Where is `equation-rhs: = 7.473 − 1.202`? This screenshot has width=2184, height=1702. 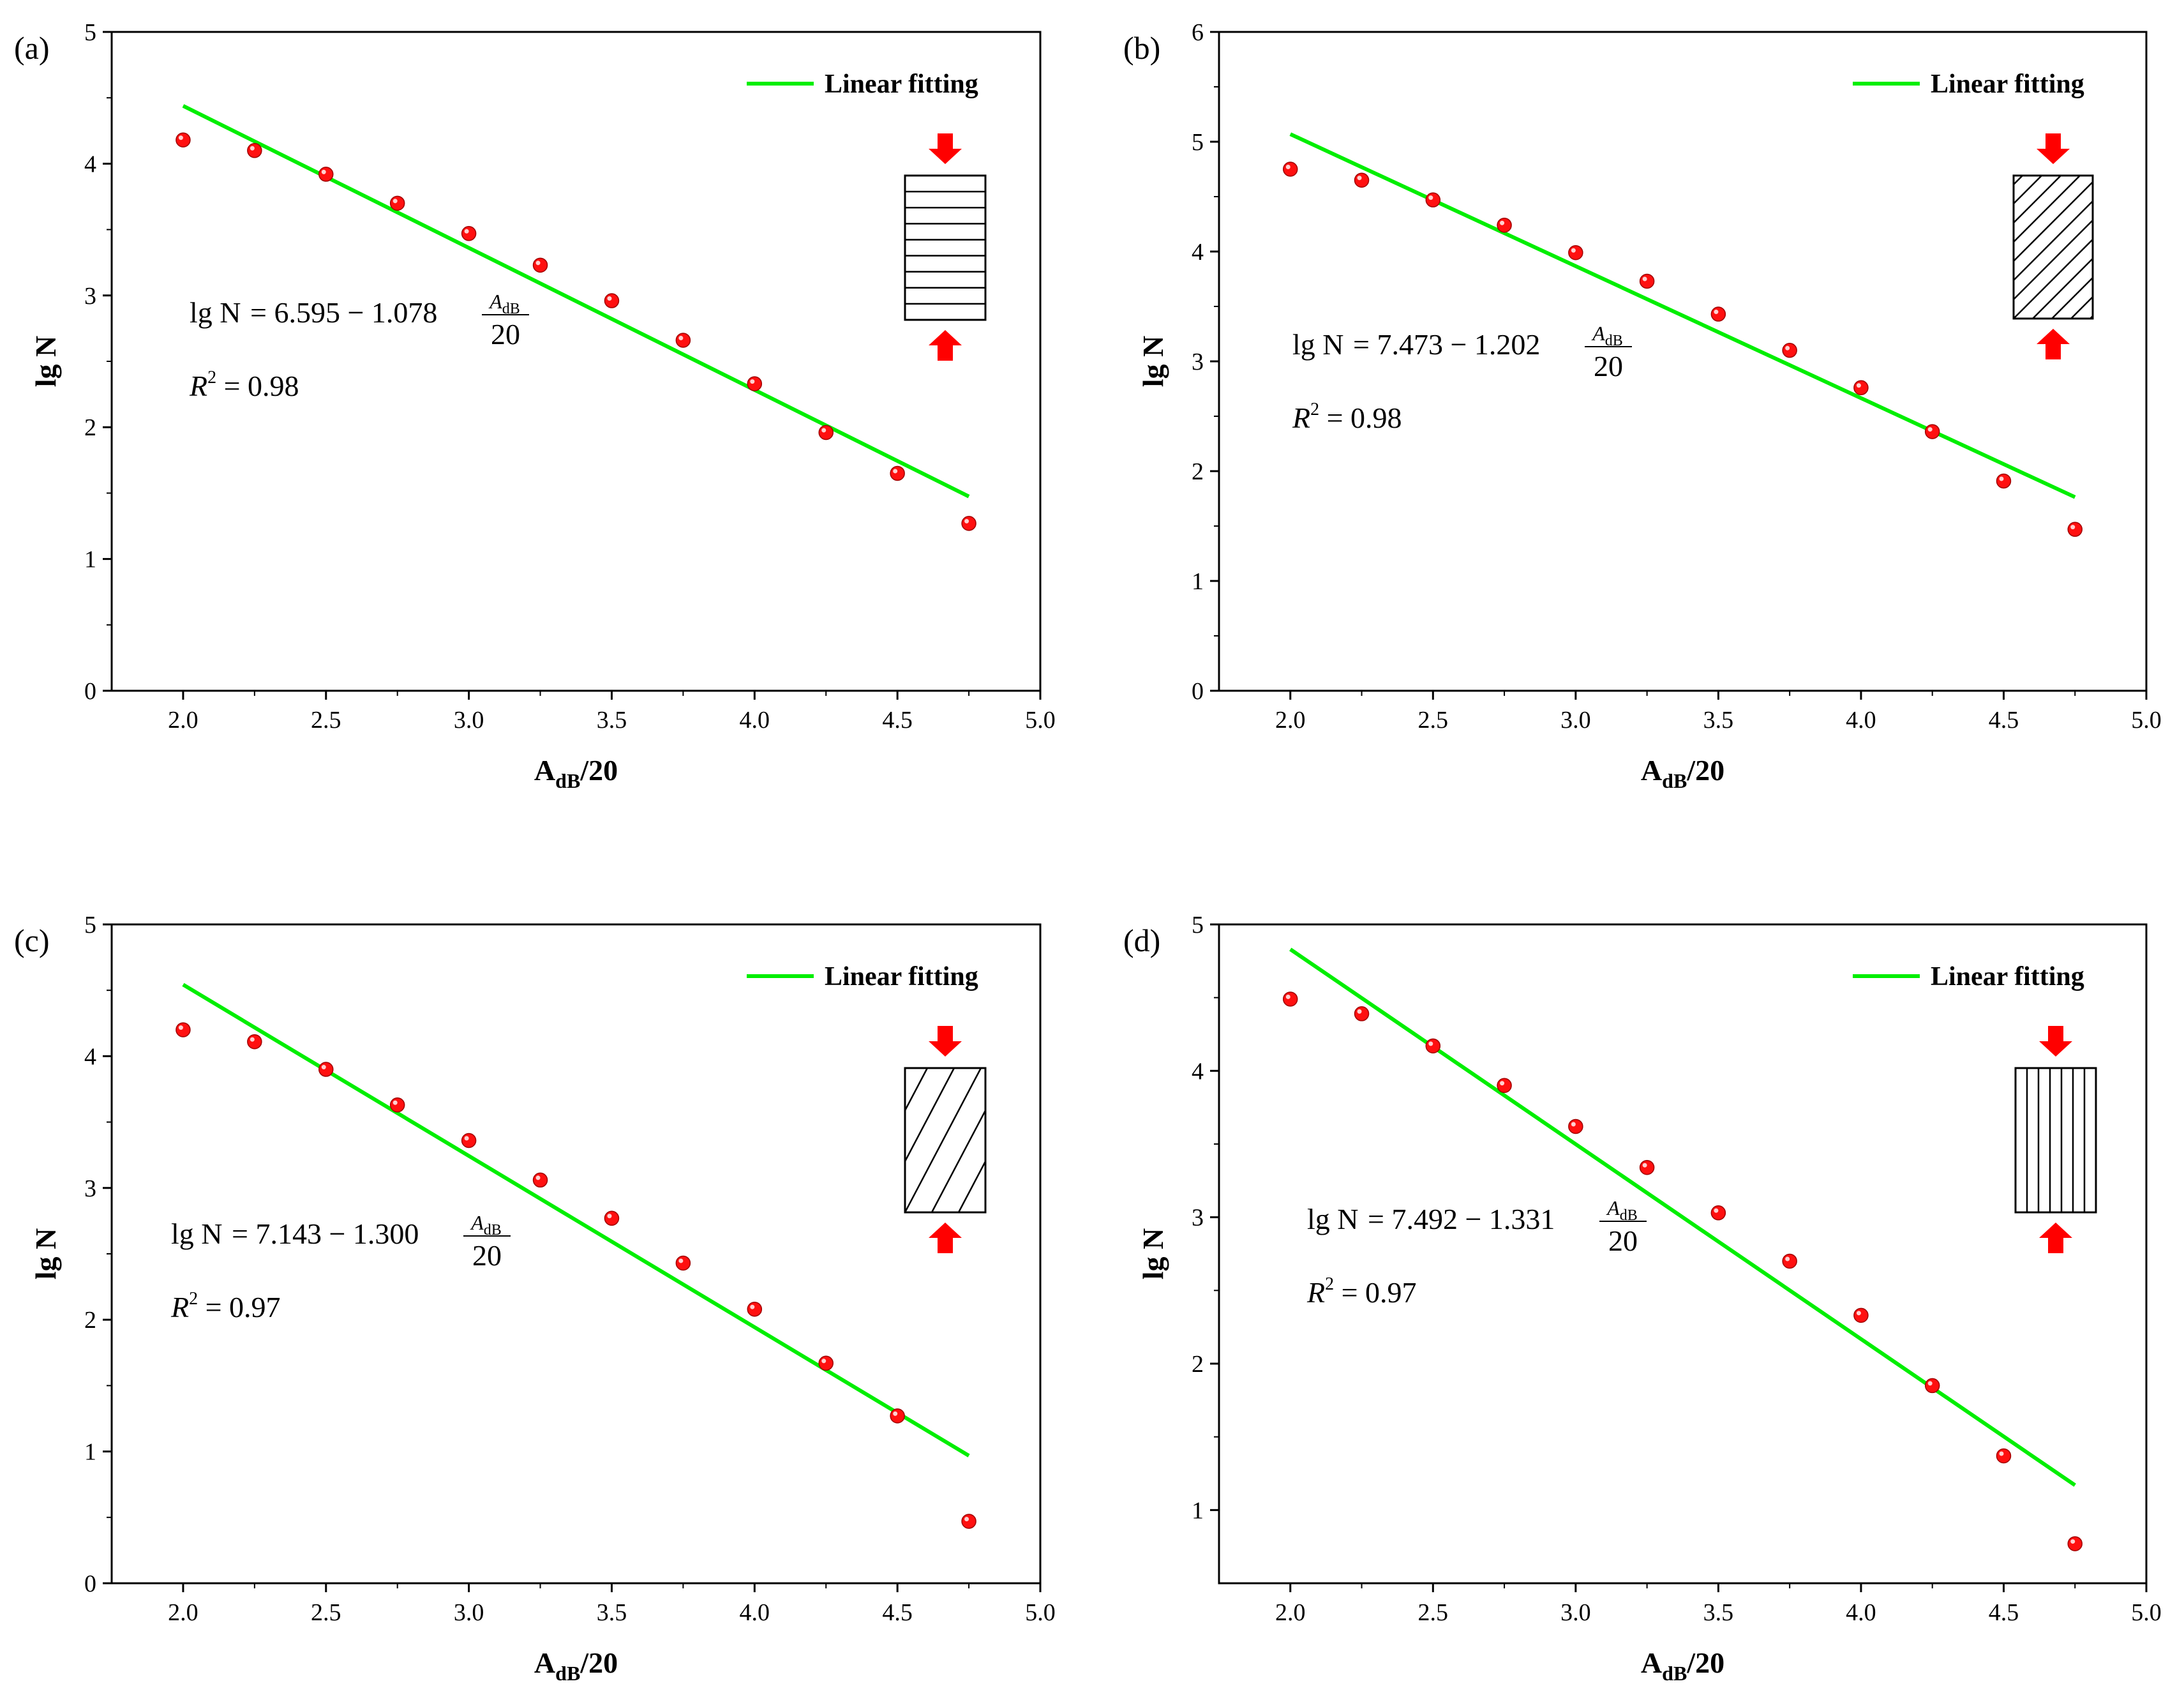 equation-rhs: = 7.473 − 1.202 is located at coordinates (1446, 344).